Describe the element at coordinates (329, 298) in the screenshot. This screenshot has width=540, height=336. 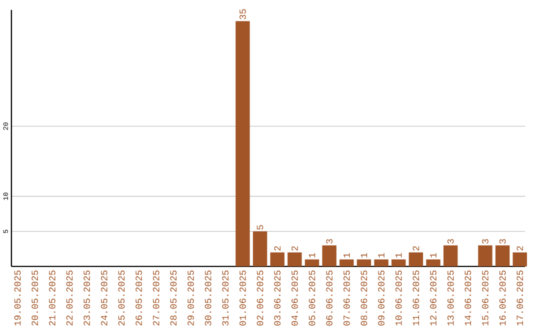
I see `x-tick-label: 06.06.2025` at that location.